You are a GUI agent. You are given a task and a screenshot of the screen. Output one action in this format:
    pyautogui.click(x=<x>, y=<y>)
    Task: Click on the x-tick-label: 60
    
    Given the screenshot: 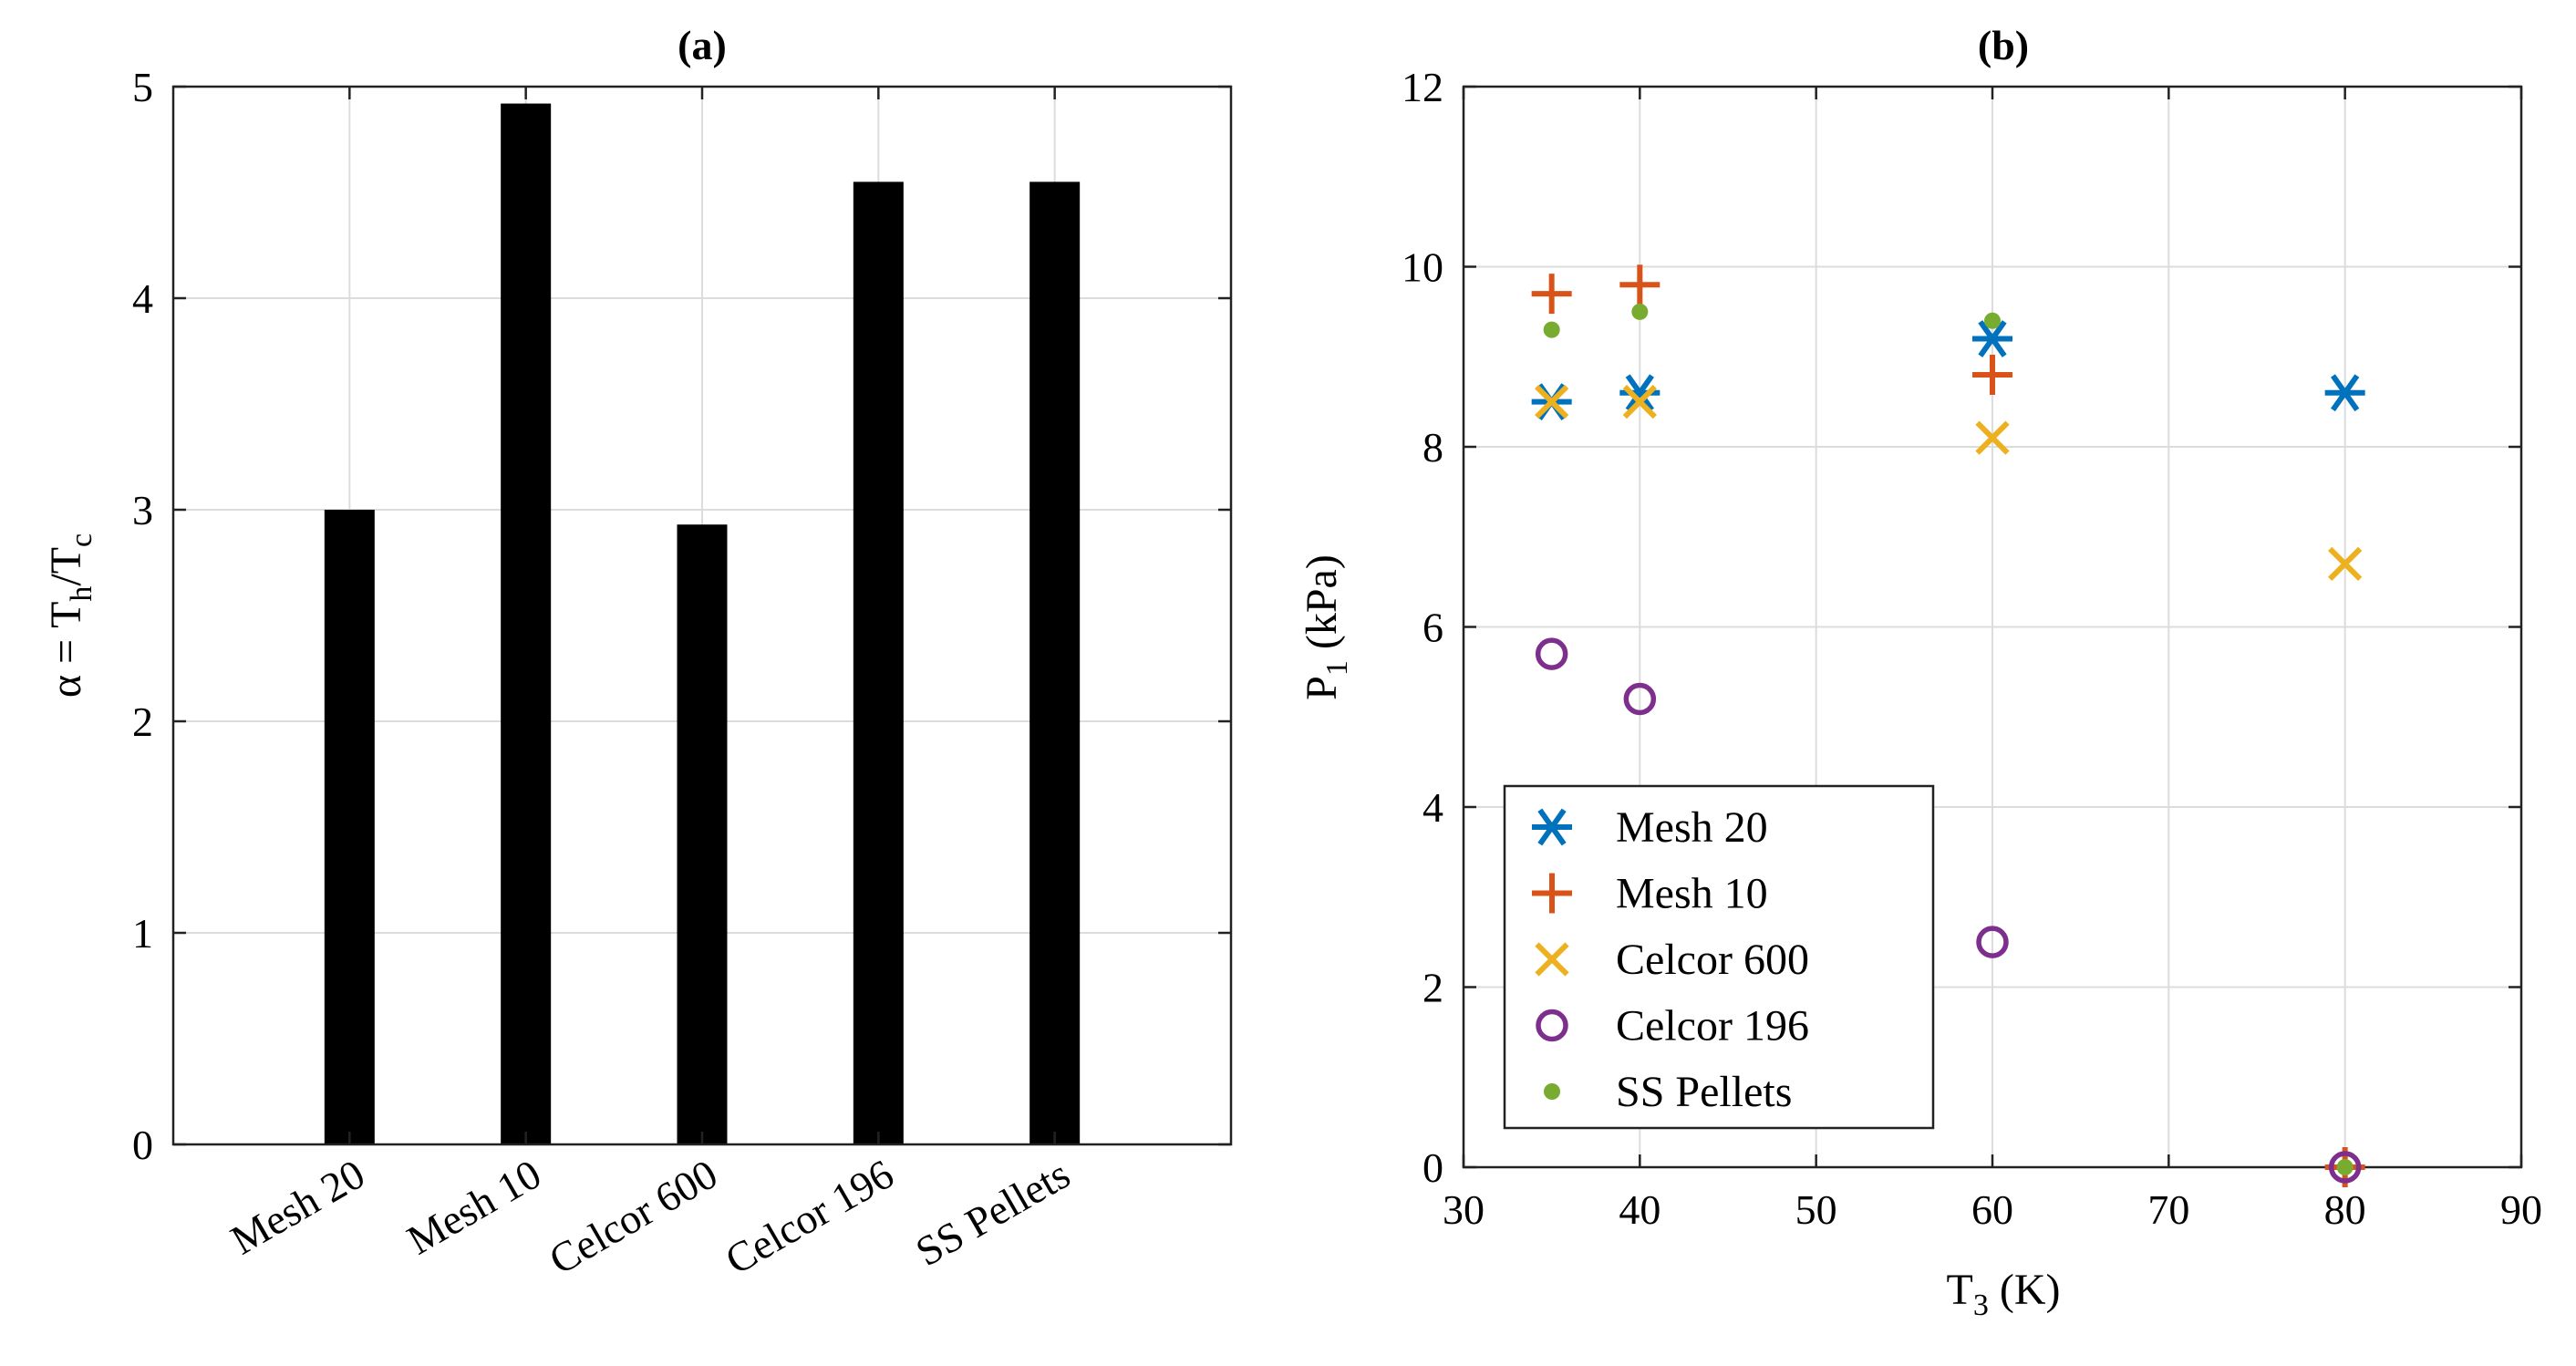 What is the action you would take?
    pyautogui.click(x=1992, y=1209)
    